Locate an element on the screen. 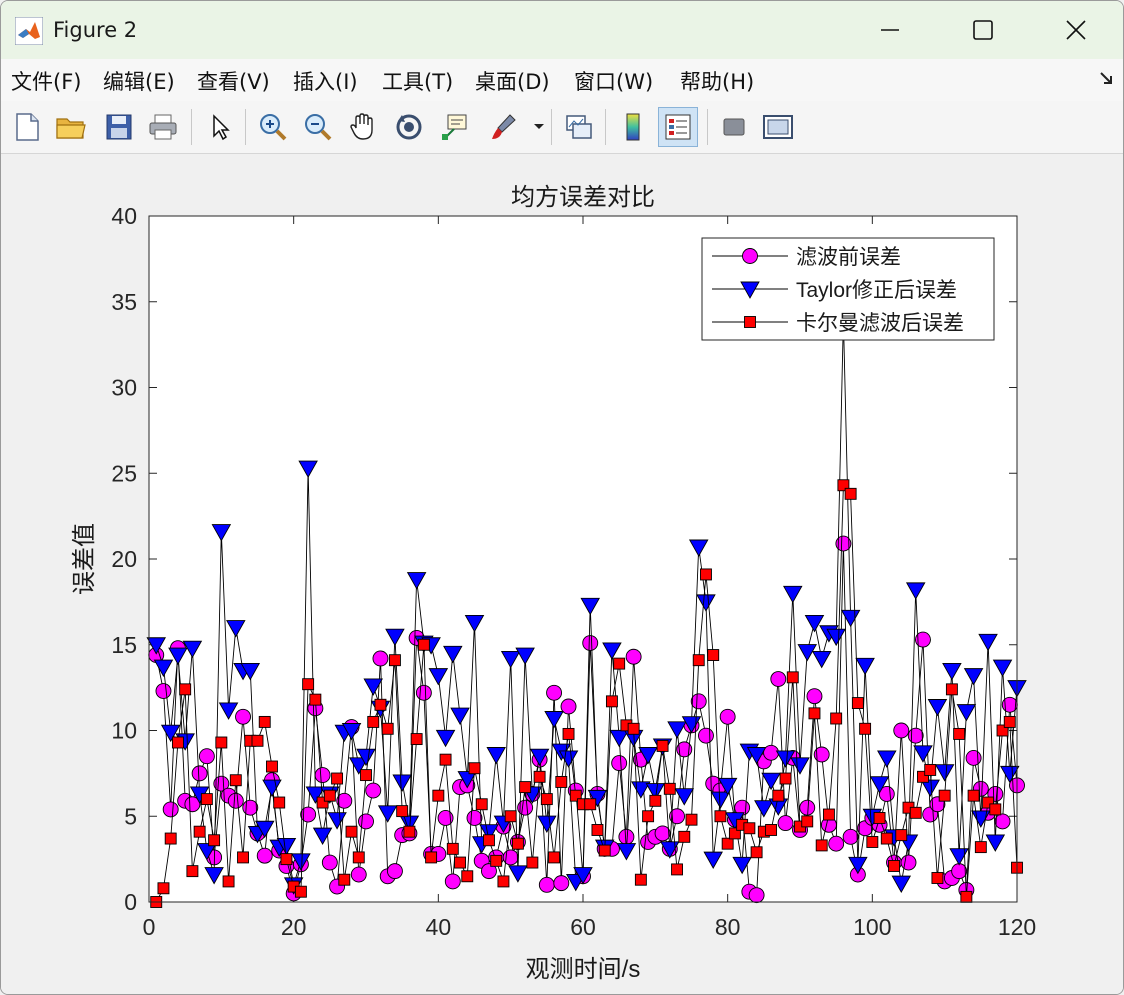 The image size is (1124, 995). hide-plot-tools-icon is located at coordinates (734, 127).